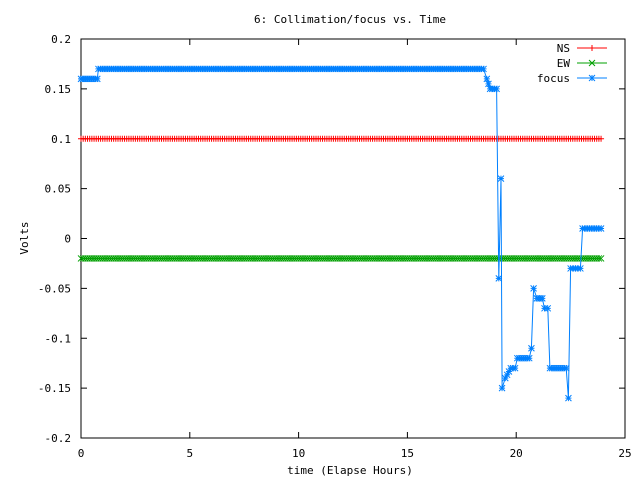  I want to click on legend-label: focus, so click(553, 78).